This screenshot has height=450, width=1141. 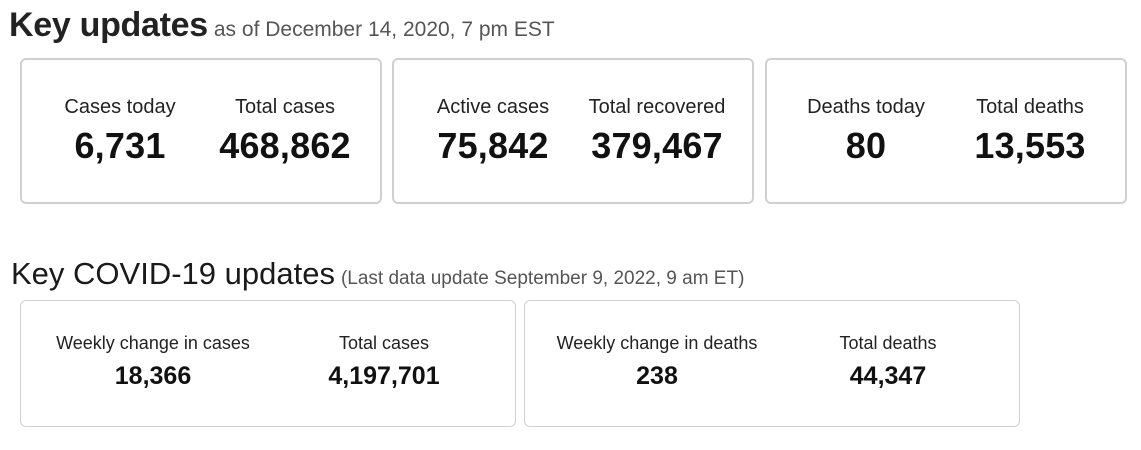 I want to click on total-deaths-stat: Total deaths 13,553, so click(x=1030, y=131).